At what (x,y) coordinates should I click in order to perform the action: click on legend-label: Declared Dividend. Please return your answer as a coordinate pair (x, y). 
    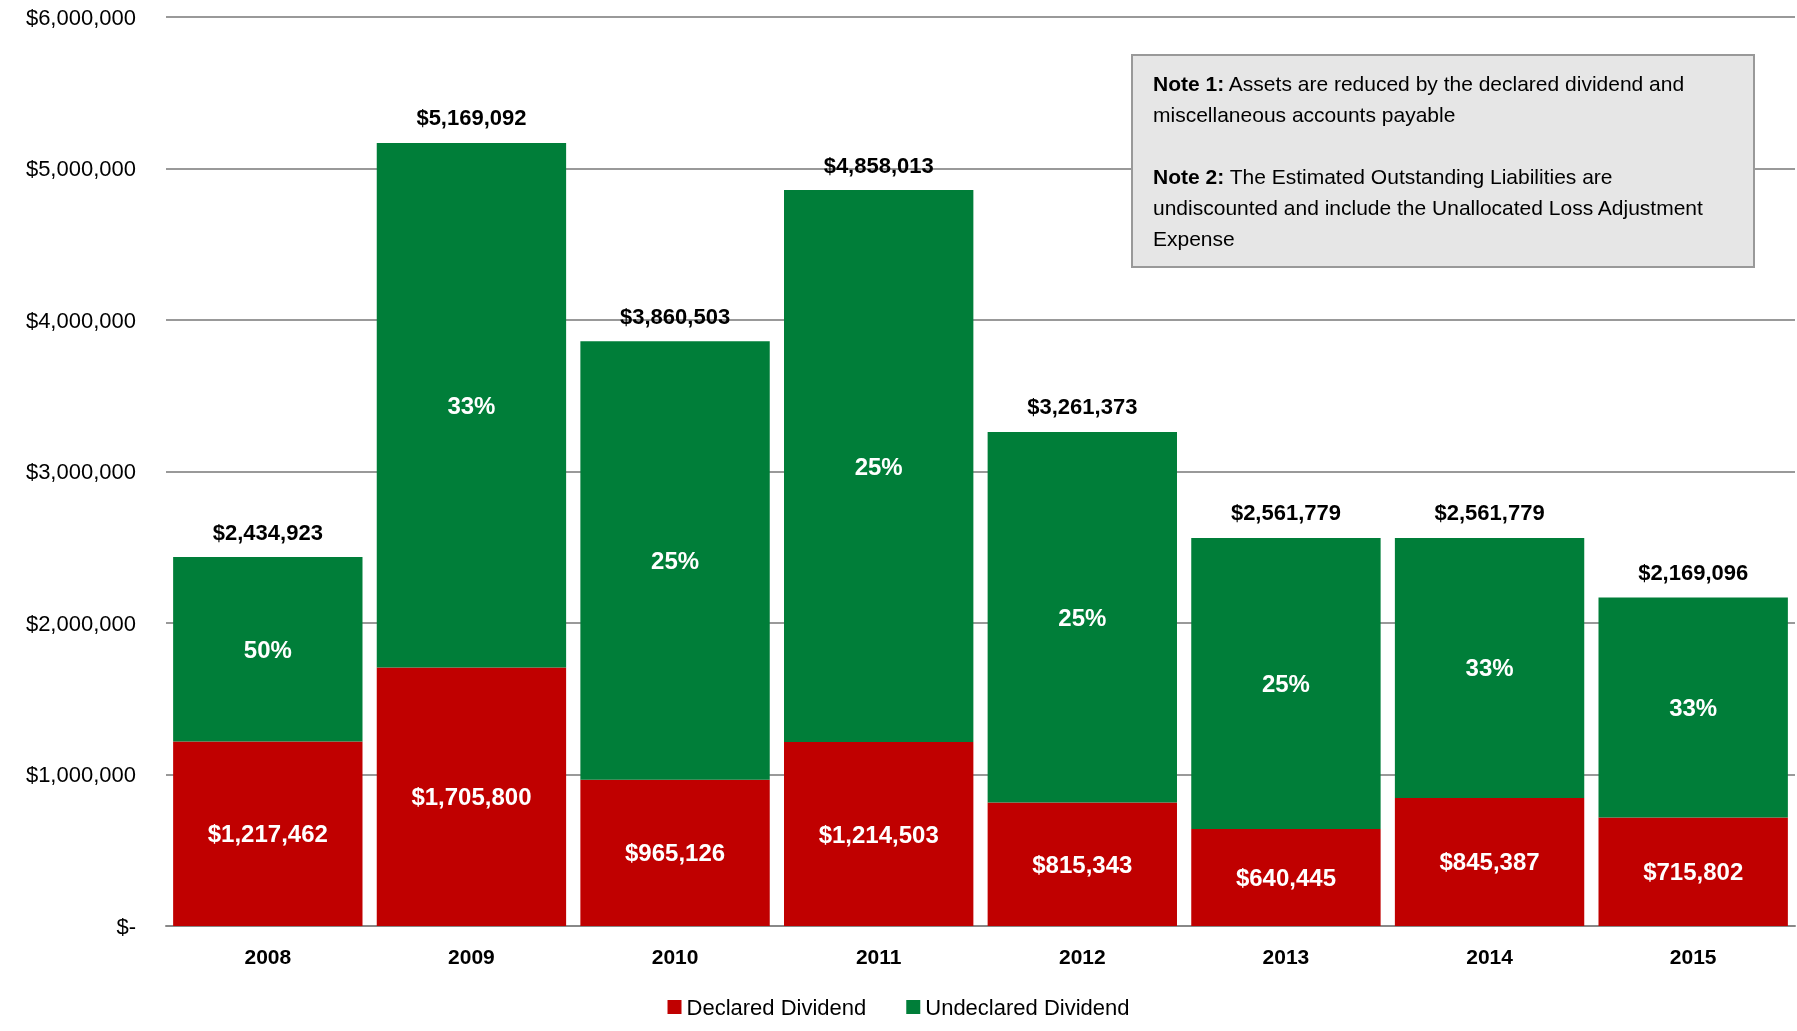
    Looking at the image, I should click on (776, 1007).